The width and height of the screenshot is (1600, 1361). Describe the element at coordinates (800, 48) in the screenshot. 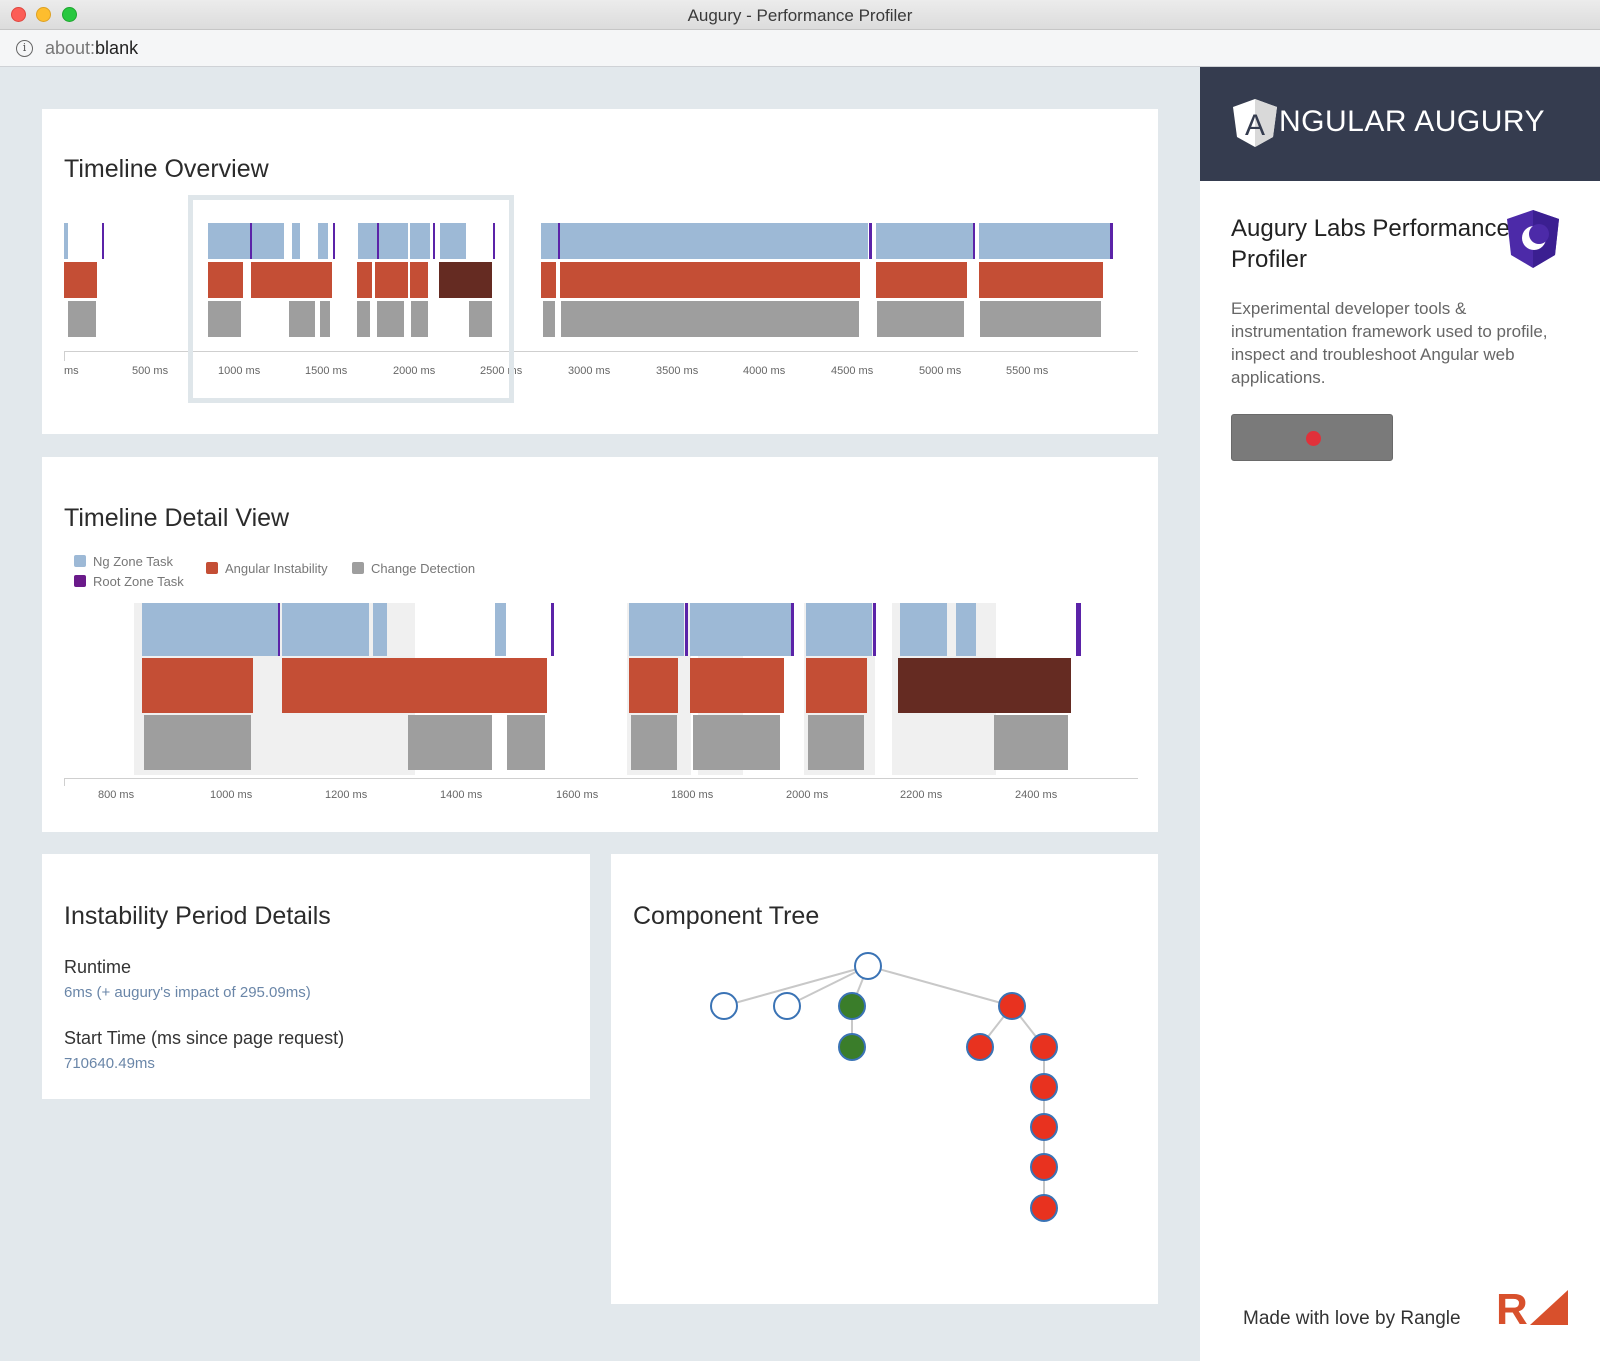

I see `address-bar: i about:blank` at that location.